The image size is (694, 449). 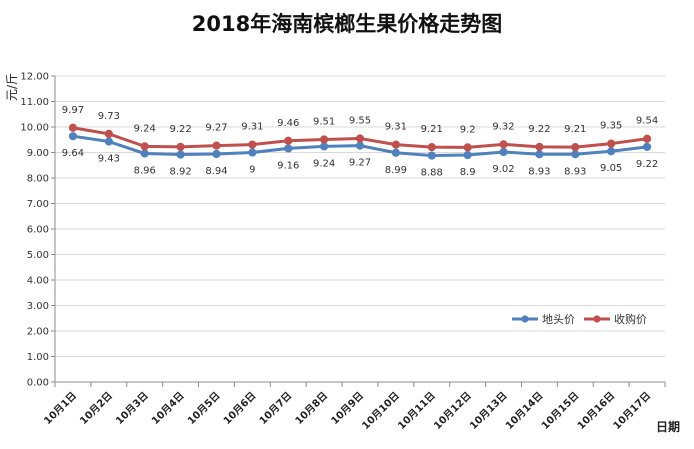 I want to click on data-label: 9.55, so click(x=360, y=120).